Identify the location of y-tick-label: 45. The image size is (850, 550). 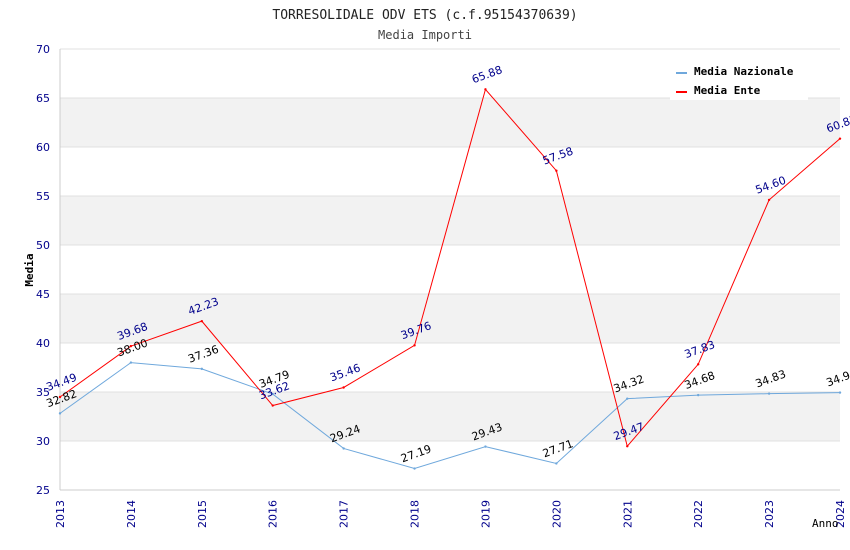
(43, 294).